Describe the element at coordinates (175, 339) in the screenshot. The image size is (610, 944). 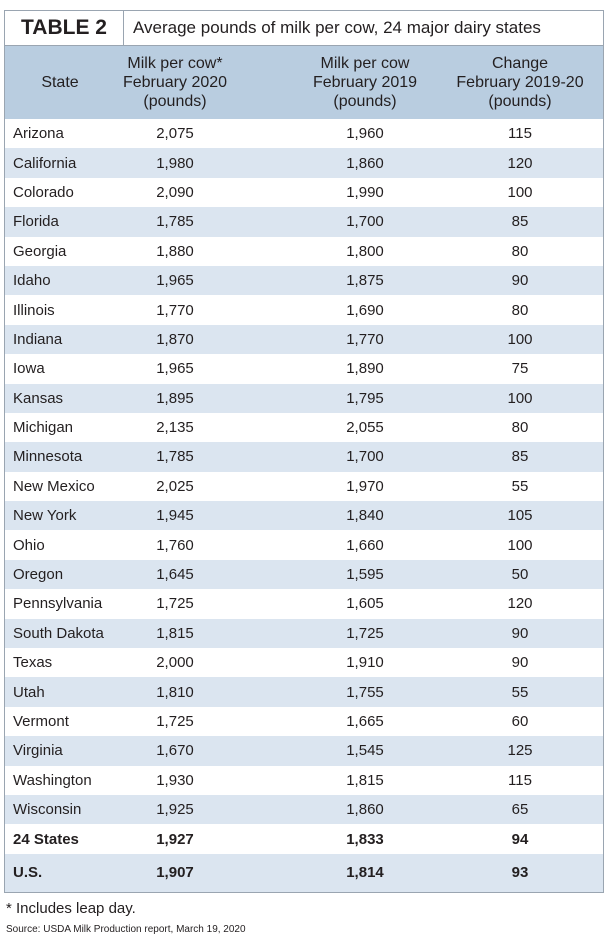
I see `table-cell: 1,870` at that location.